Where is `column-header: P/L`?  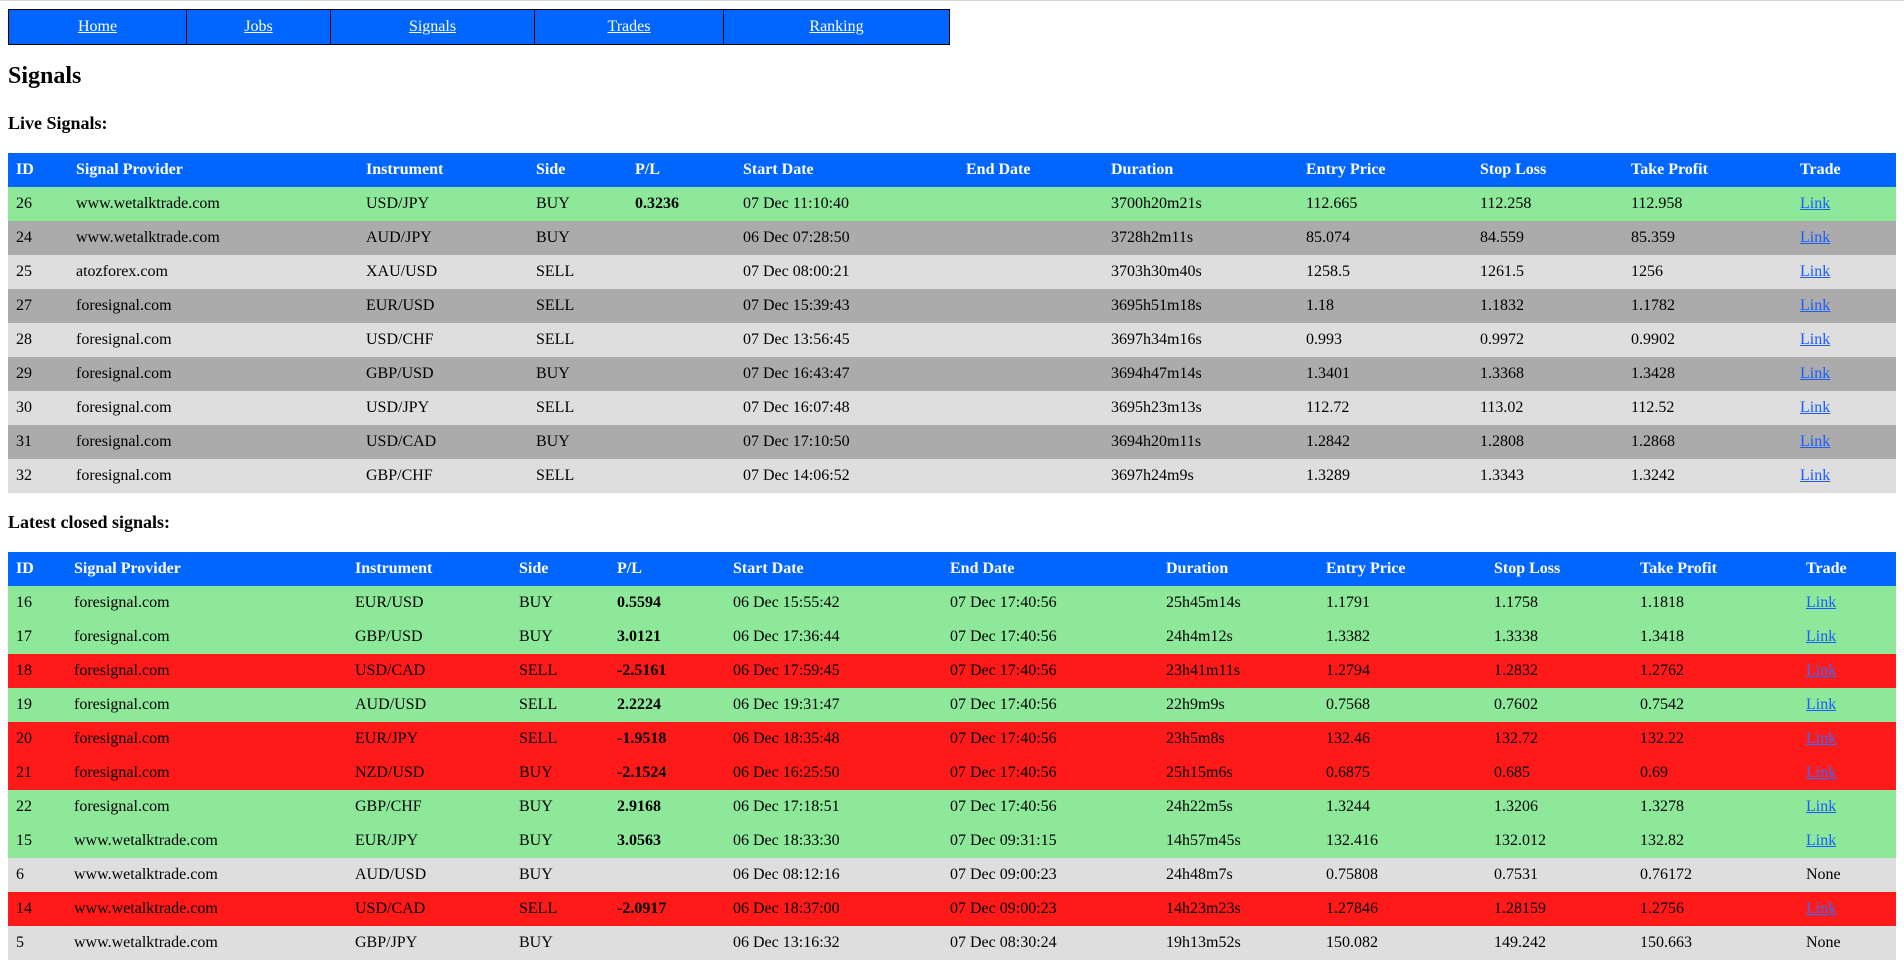
column-header: P/L is located at coordinates (667, 569).